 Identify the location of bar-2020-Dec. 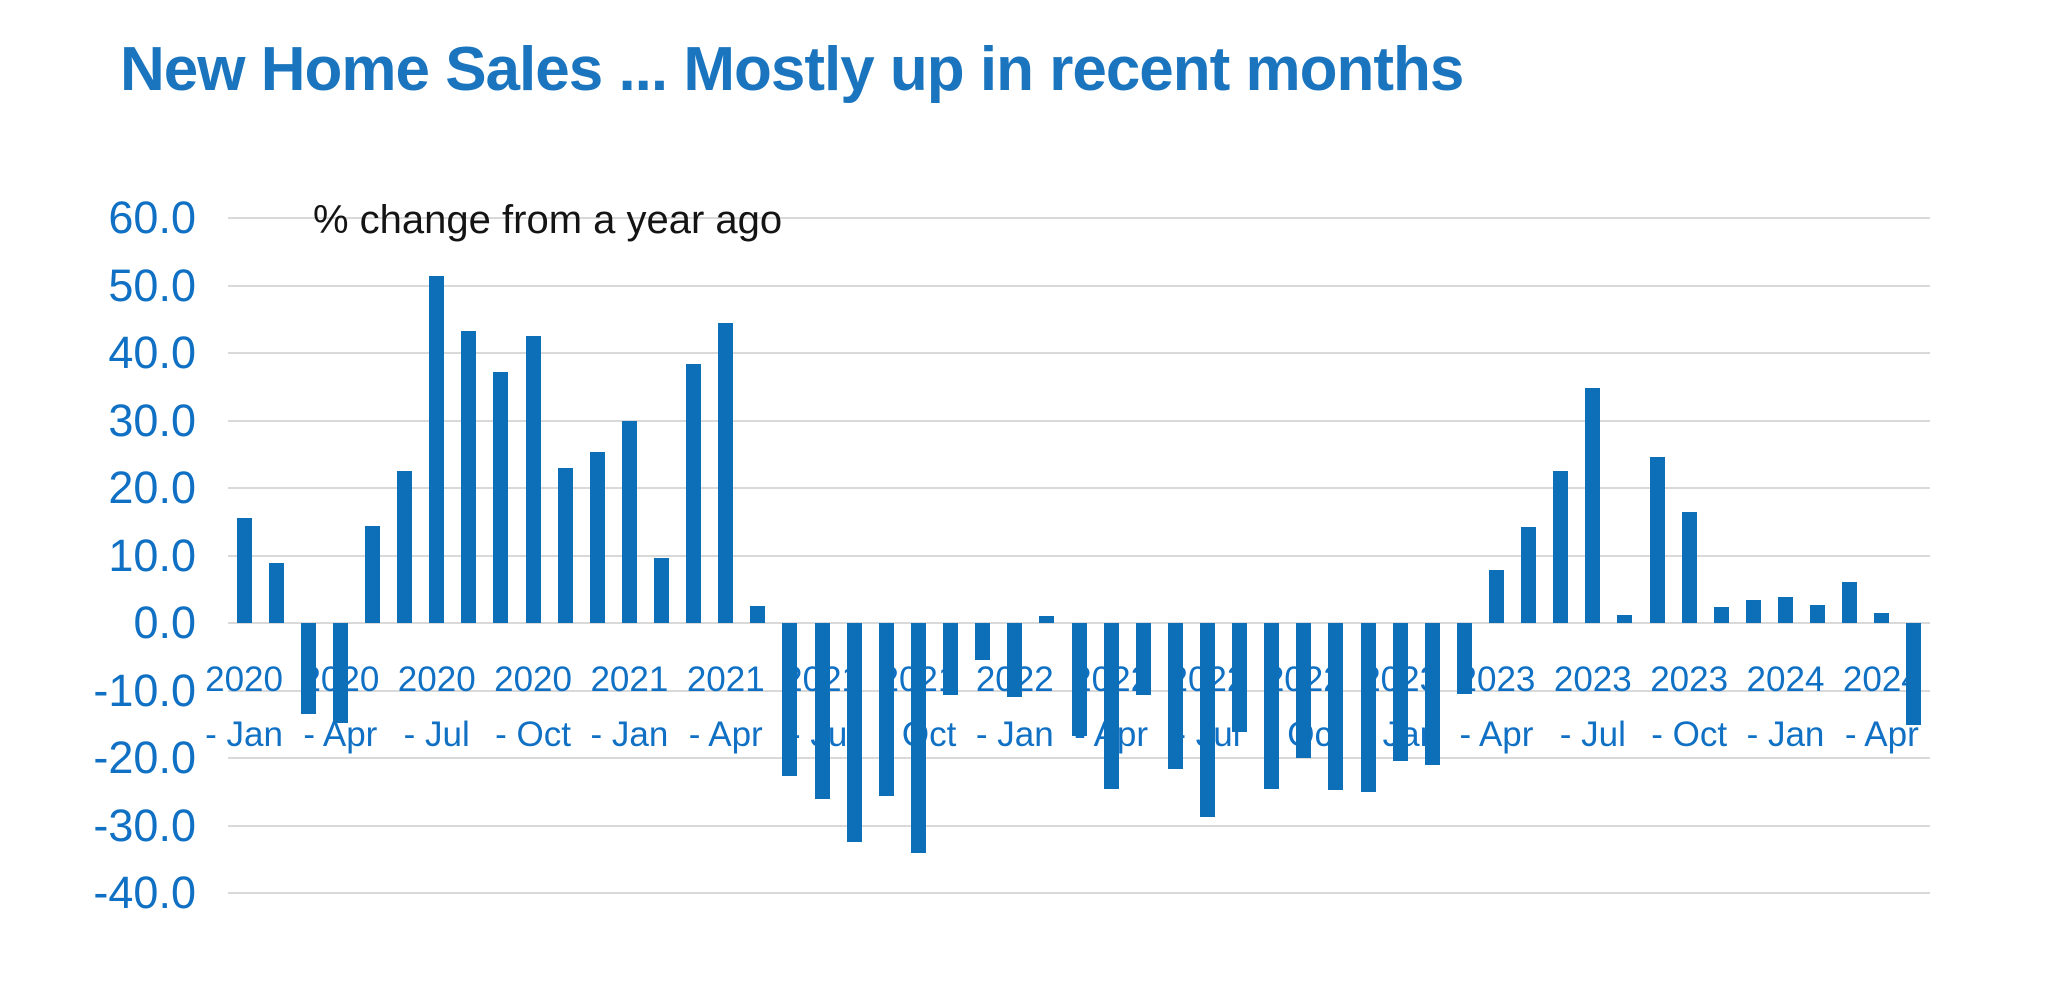
(597, 537).